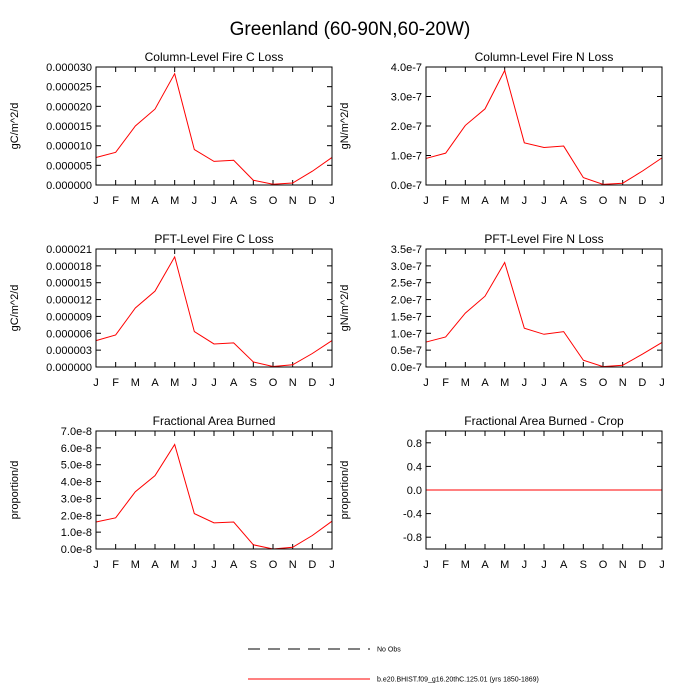 The width and height of the screenshot is (700, 700). What do you see at coordinates (69, 351) in the screenshot?
I see `y-tick-label: 0.000003` at bounding box center [69, 351].